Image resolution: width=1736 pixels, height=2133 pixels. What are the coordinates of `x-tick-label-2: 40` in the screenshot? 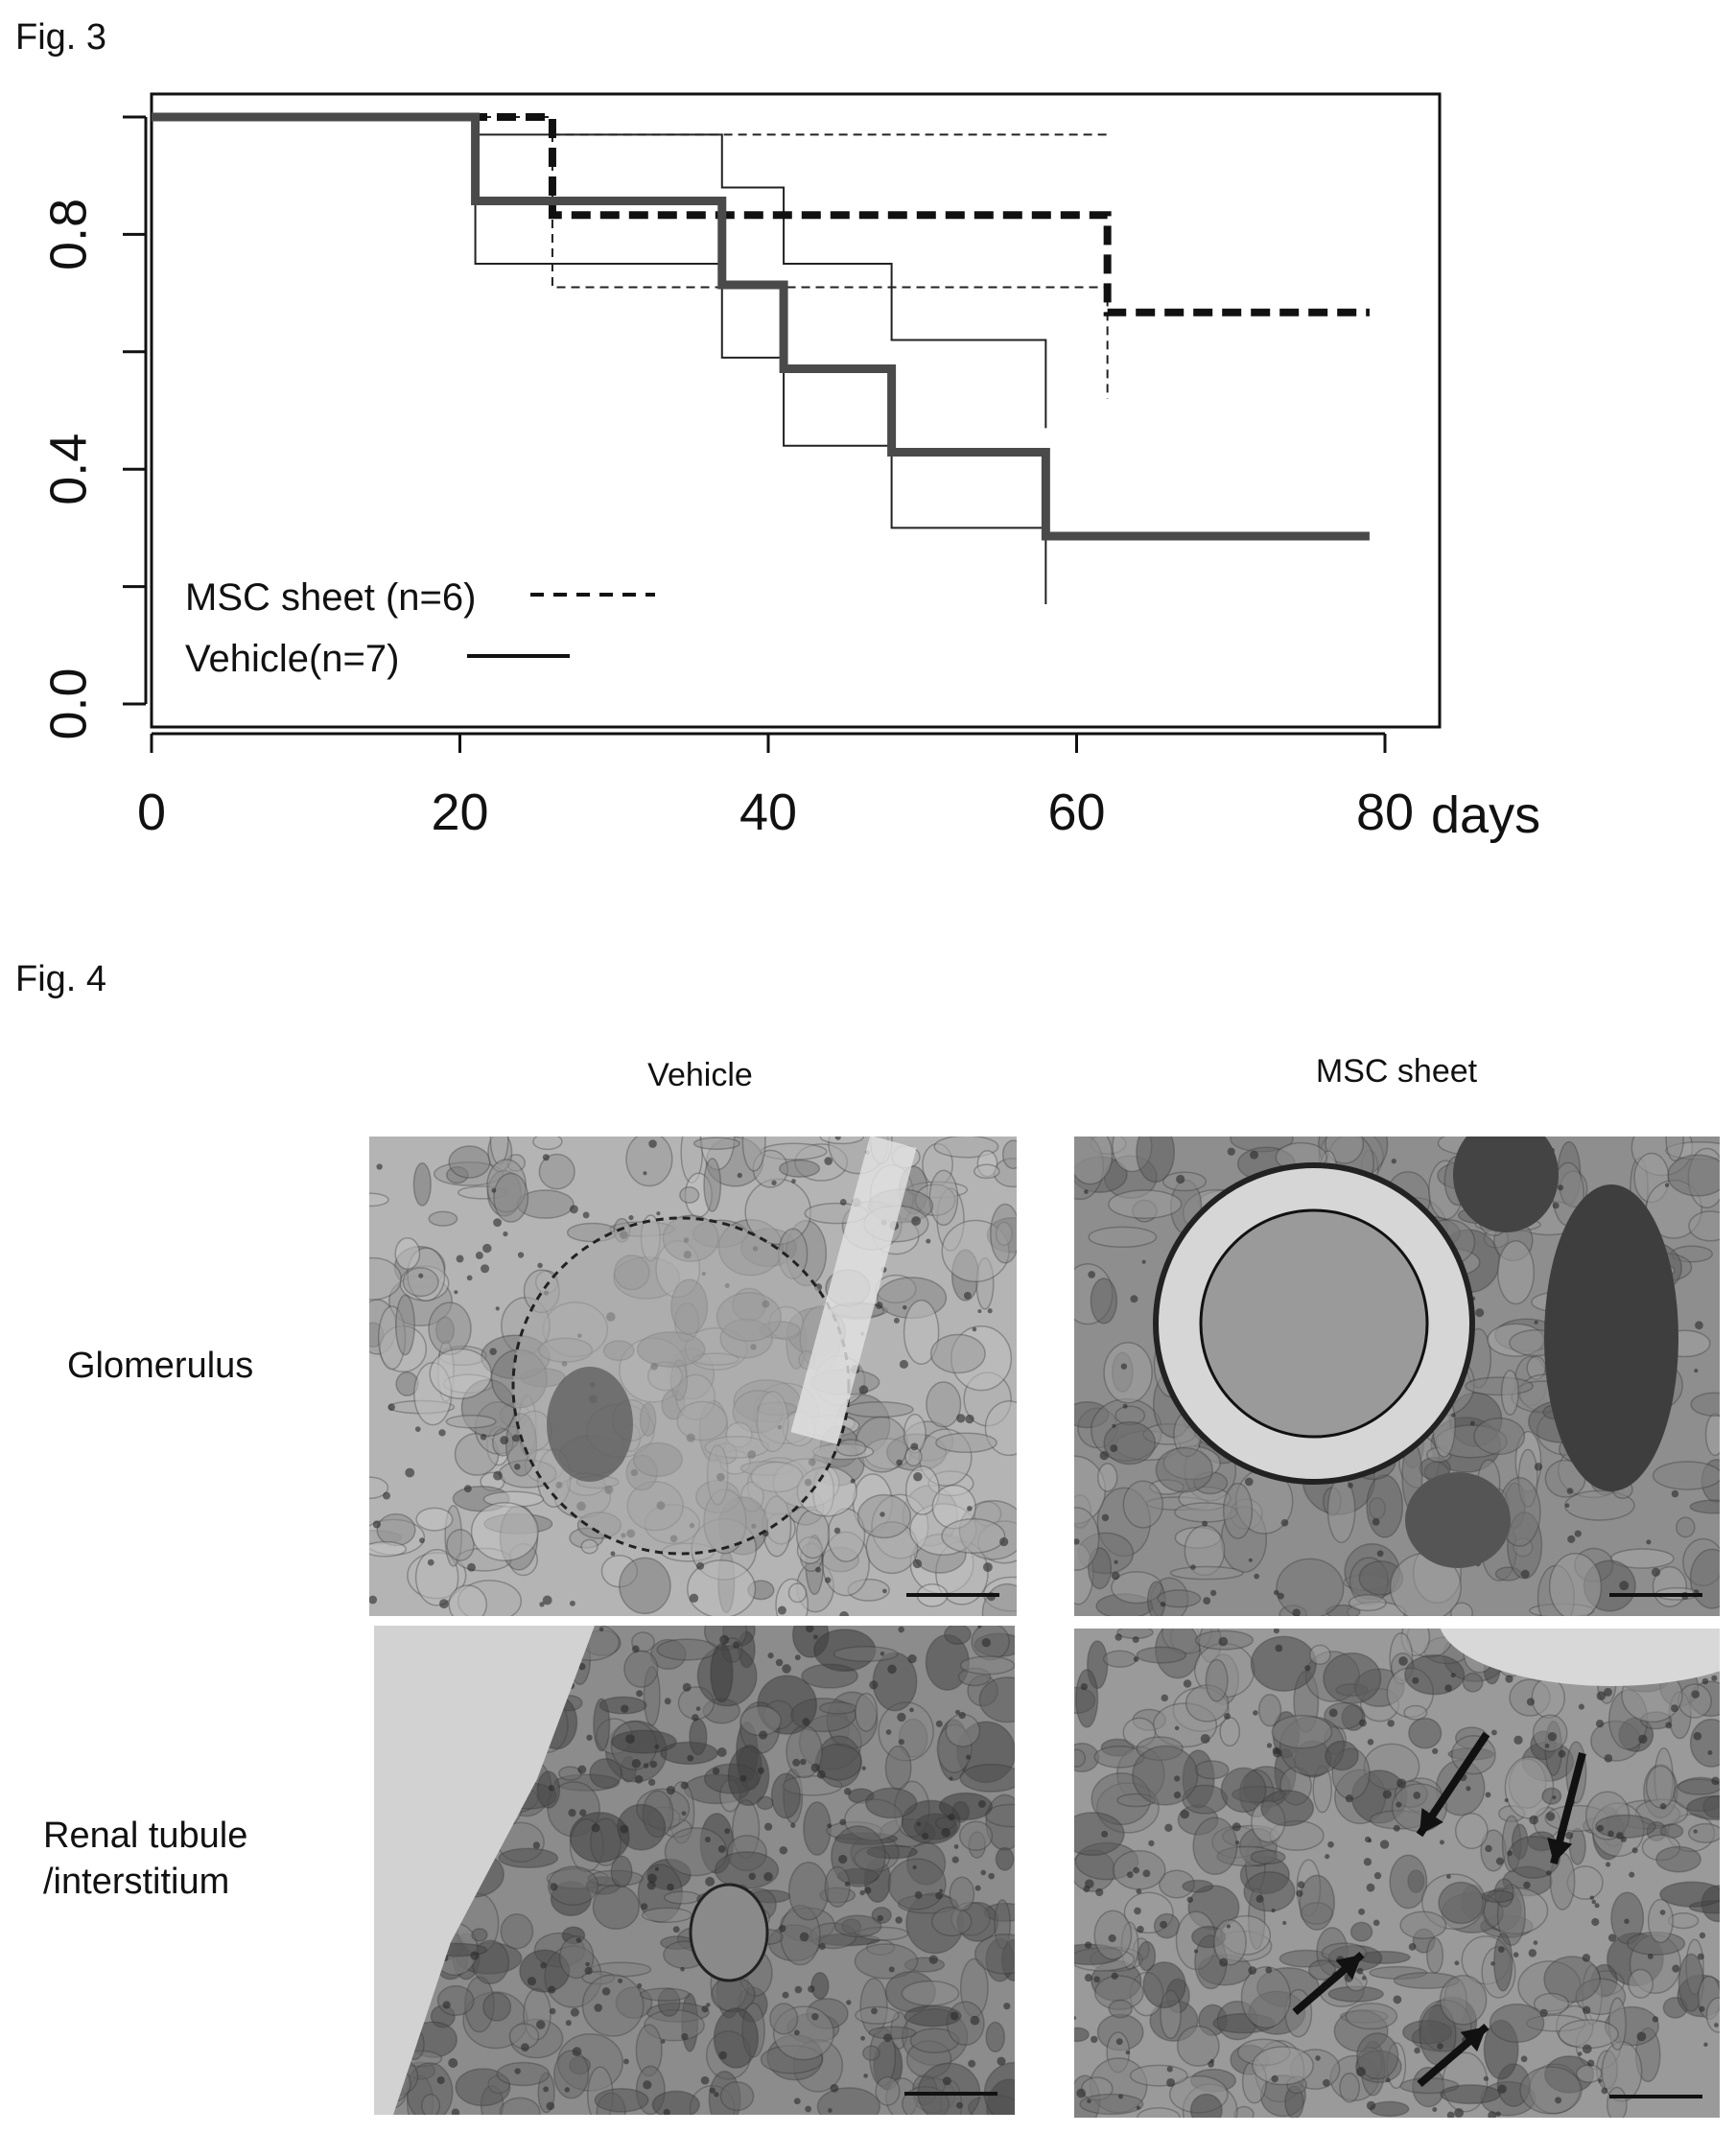 It's located at (768, 812).